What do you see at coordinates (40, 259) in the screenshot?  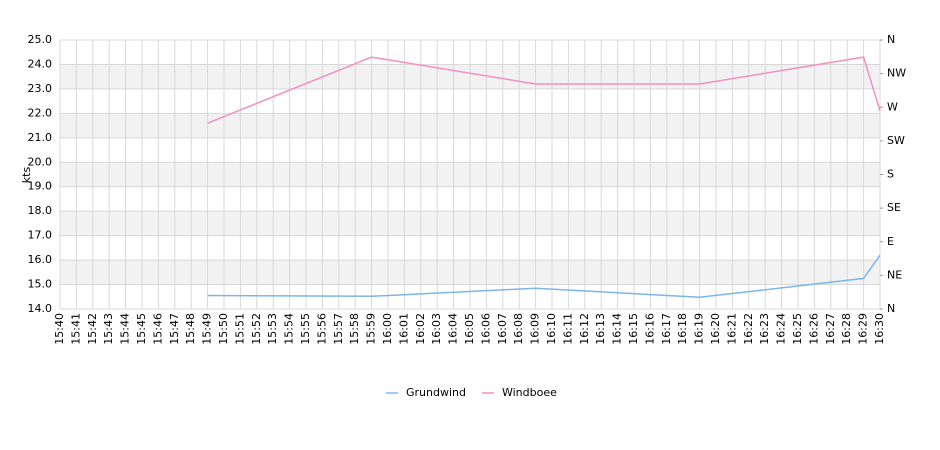 I see `y-tick-label: 16.0` at bounding box center [40, 259].